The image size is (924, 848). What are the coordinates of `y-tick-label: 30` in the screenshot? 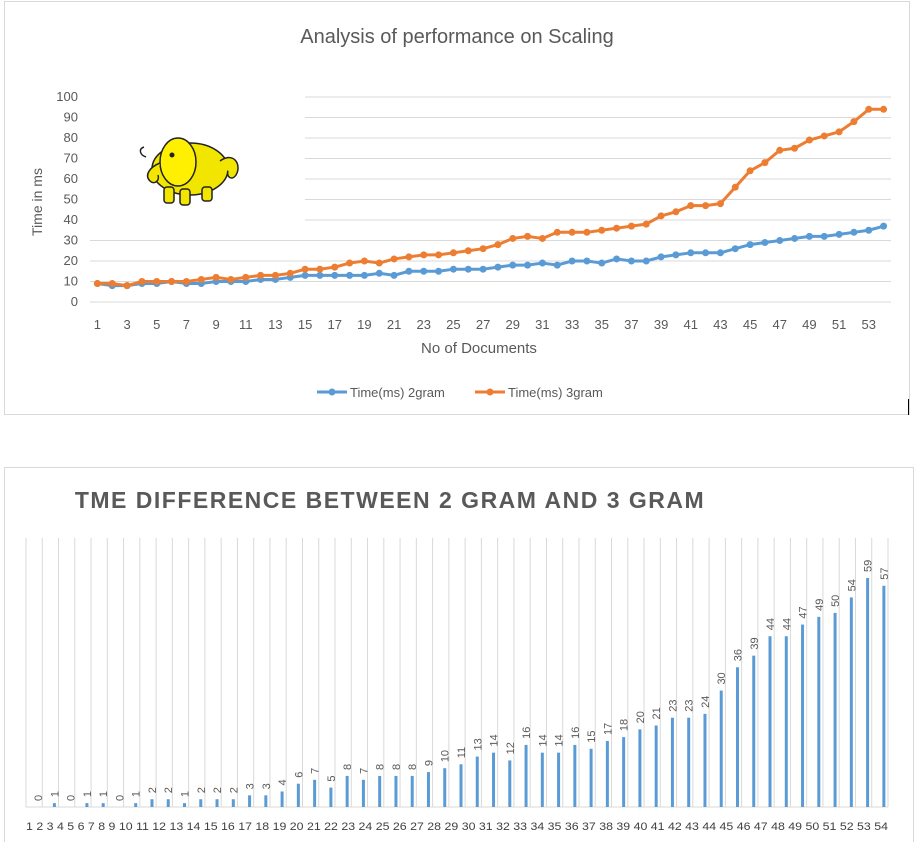 It's located at (71, 240).